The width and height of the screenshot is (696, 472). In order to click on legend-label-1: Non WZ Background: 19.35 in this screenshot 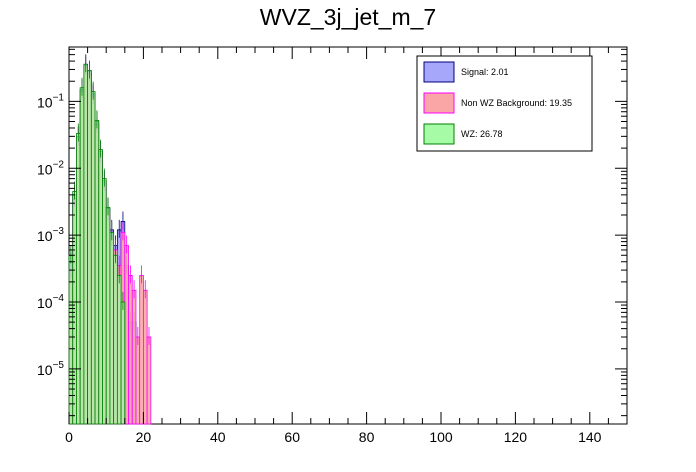, I will do `click(516, 103)`.